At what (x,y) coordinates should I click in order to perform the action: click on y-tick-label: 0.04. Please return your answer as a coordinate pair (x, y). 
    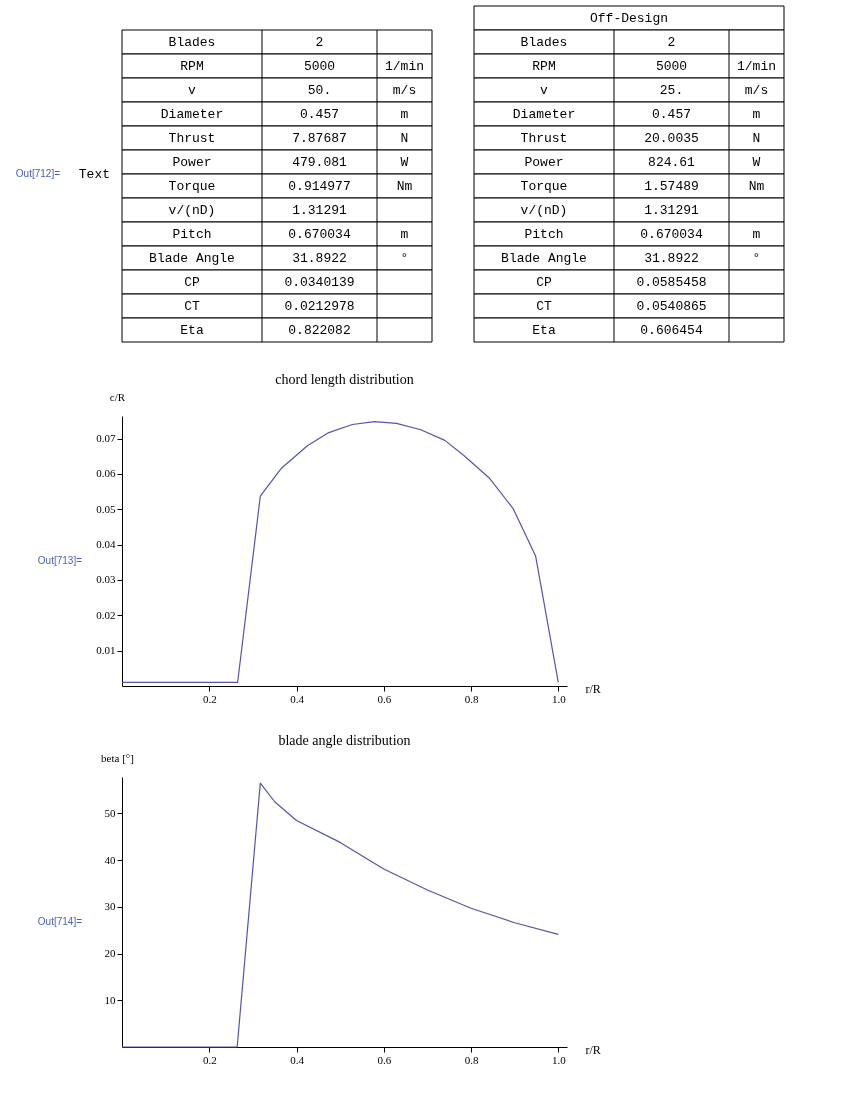
    Looking at the image, I should click on (106, 544).